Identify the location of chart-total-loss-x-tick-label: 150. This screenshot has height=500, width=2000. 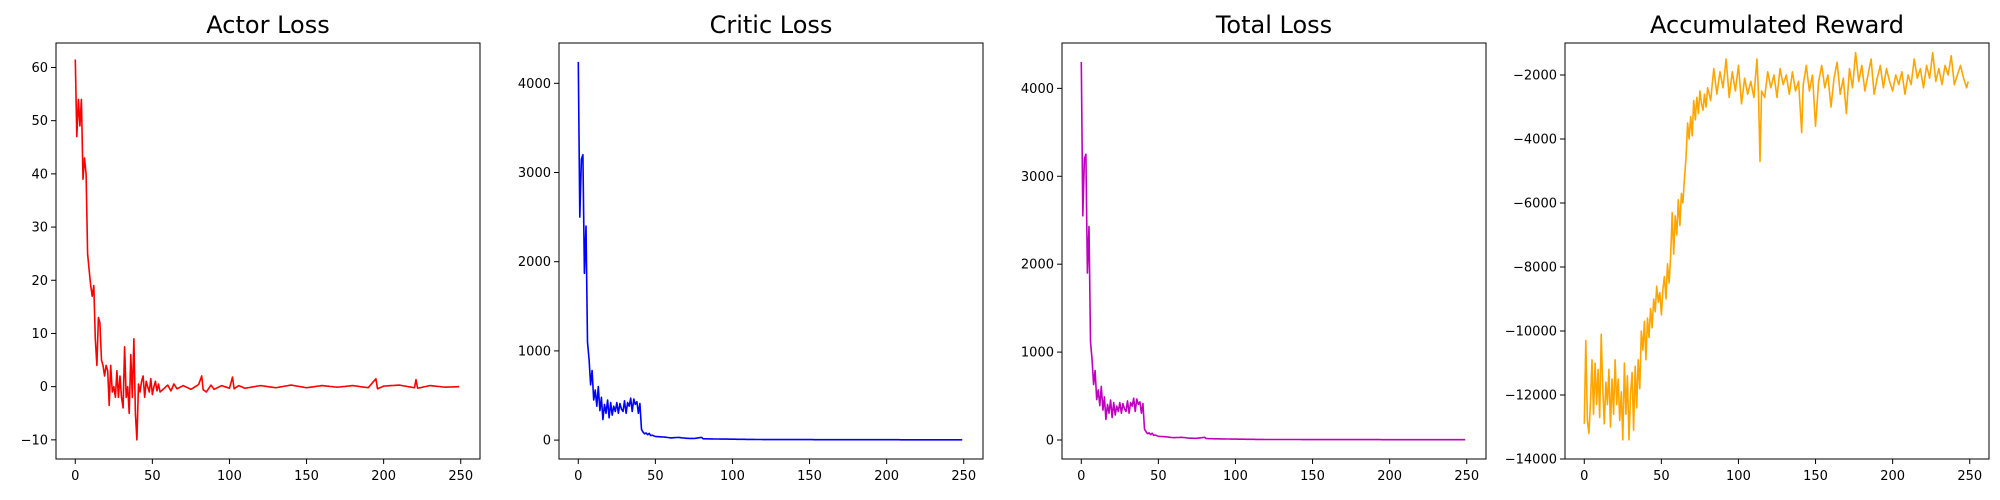
(1312, 476).